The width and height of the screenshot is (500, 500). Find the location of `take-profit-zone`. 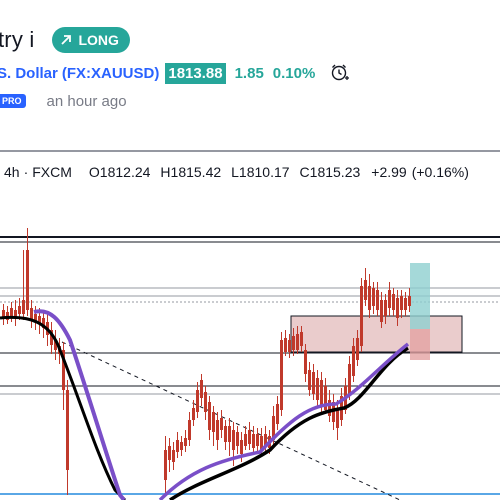

take-profit-zone is located at coordinates (420, 296).